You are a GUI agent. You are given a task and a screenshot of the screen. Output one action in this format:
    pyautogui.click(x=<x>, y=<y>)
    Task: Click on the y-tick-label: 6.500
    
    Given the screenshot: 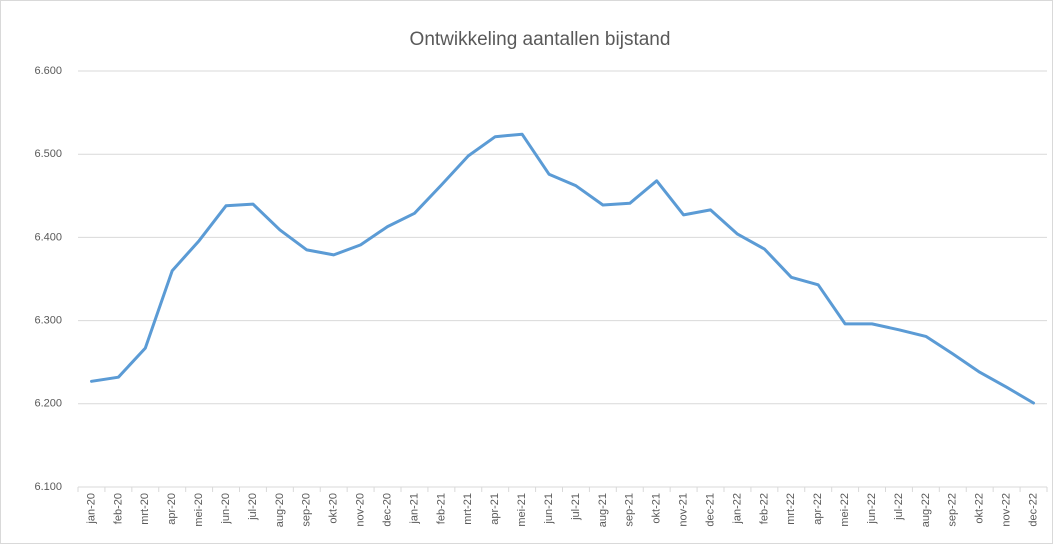 What is the action you would take?
    pyautogui.click(x=48, y=154)
    